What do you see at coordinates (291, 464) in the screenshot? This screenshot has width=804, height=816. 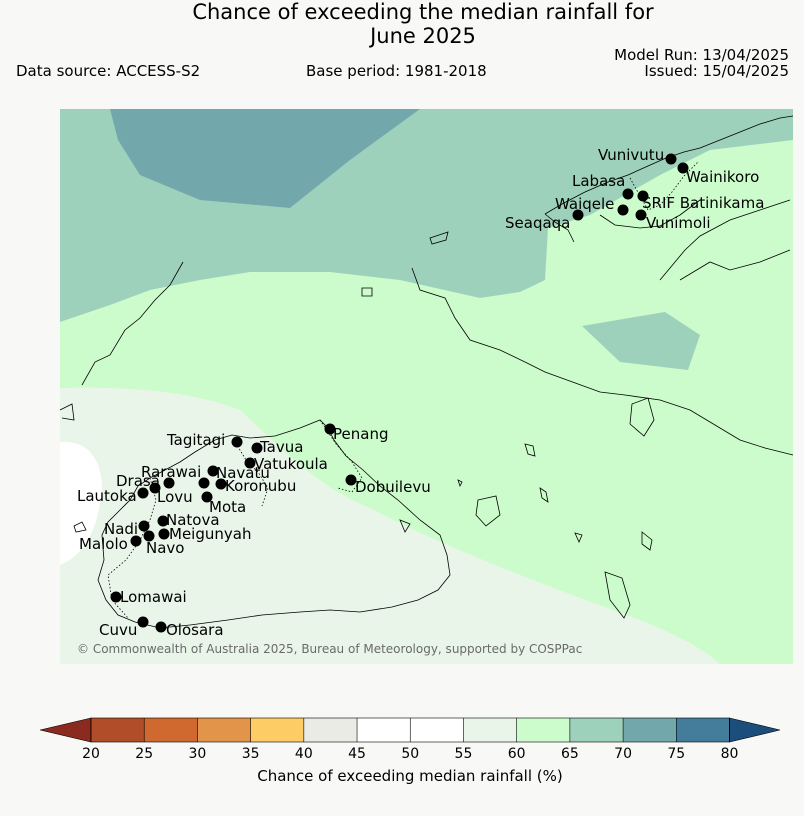 I see `place-label: Vatukoula` at bounding box center [291, 464].